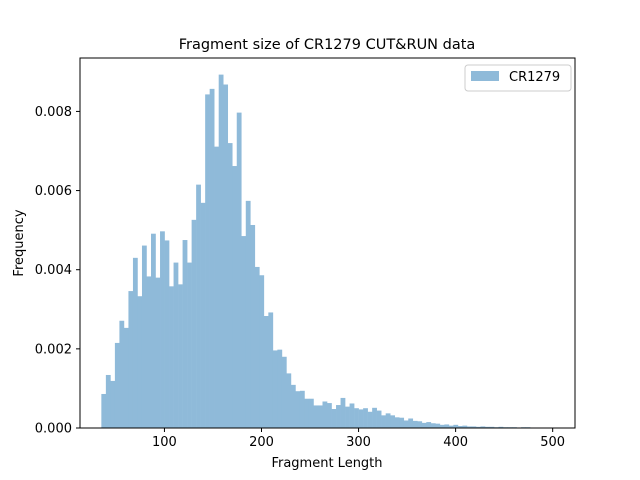  I want to click on x-axis-label: Fragment Length, so click(326, 463).